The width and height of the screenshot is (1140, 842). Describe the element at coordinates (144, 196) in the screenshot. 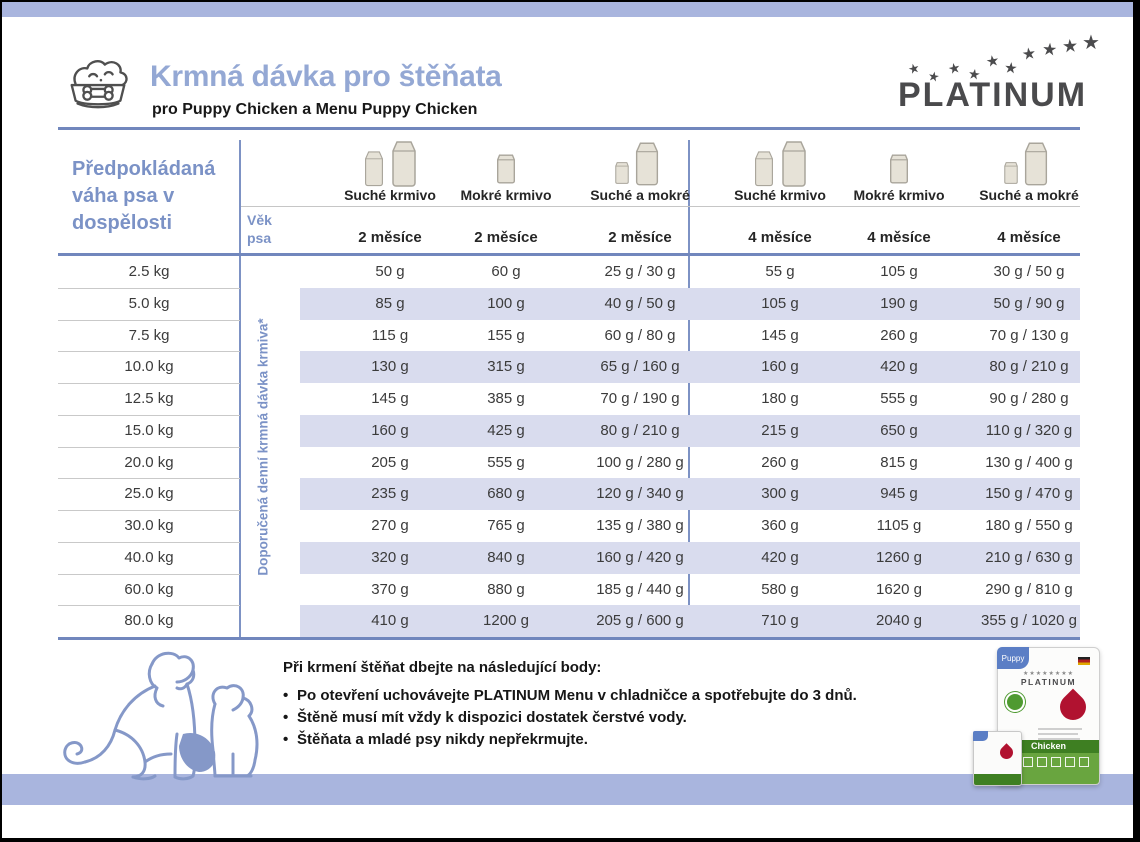

I see `weight-column-header: Předpokládaná váha psa v dospělosti` at that location.